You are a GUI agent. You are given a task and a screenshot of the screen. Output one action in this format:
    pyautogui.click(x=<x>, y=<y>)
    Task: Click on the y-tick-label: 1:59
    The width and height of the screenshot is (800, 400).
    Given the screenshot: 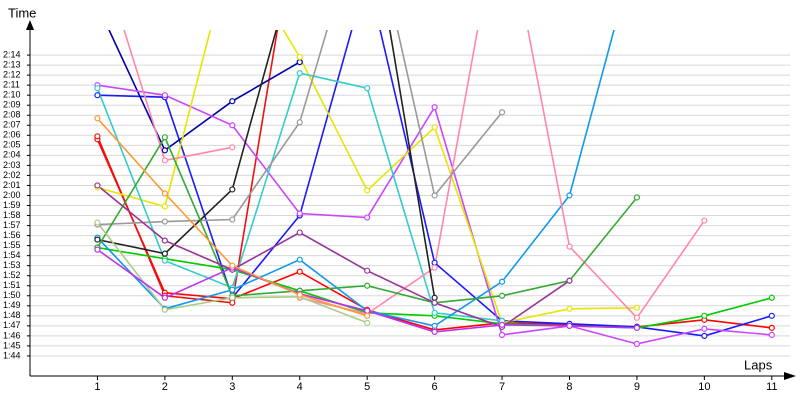 What is the action you would take?
    pyautogui.click(x=12, y=205)
    